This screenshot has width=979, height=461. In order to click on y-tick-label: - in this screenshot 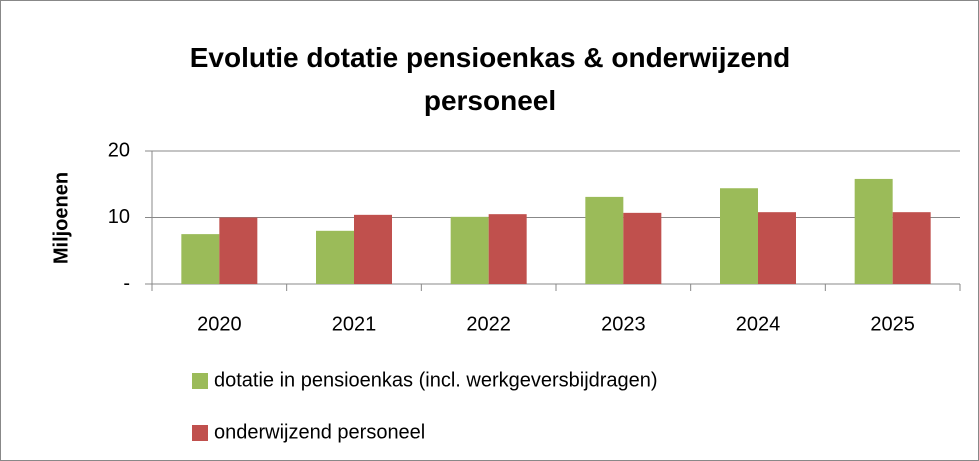, I will do `click(126, 283)`.